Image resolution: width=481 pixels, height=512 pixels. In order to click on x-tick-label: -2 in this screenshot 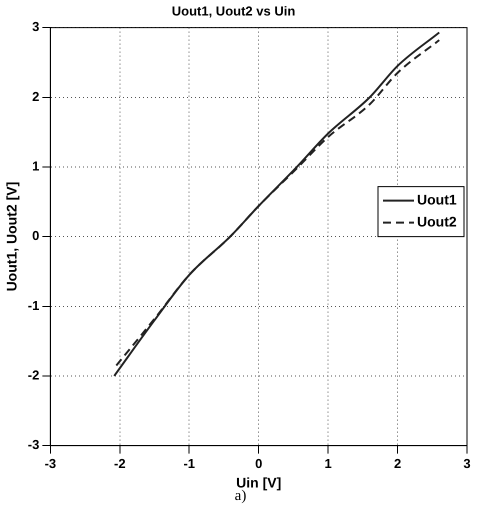, I will do `click(120, 463)`.